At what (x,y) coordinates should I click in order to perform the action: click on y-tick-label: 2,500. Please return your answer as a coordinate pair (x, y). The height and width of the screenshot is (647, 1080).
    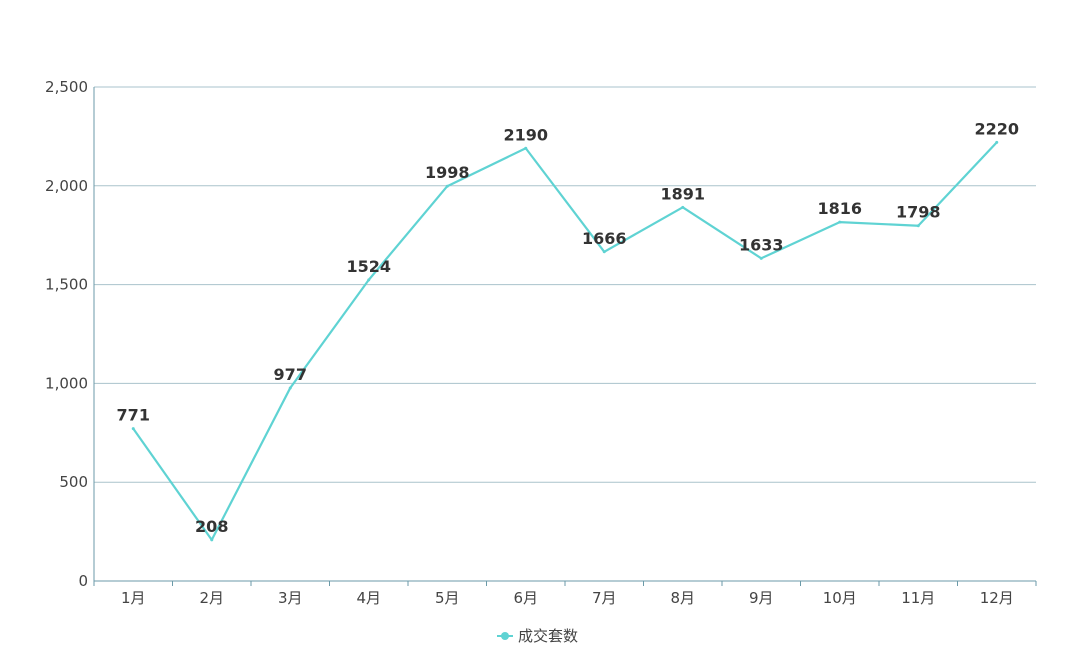
    Looking at the image, I should click on (66, 87).